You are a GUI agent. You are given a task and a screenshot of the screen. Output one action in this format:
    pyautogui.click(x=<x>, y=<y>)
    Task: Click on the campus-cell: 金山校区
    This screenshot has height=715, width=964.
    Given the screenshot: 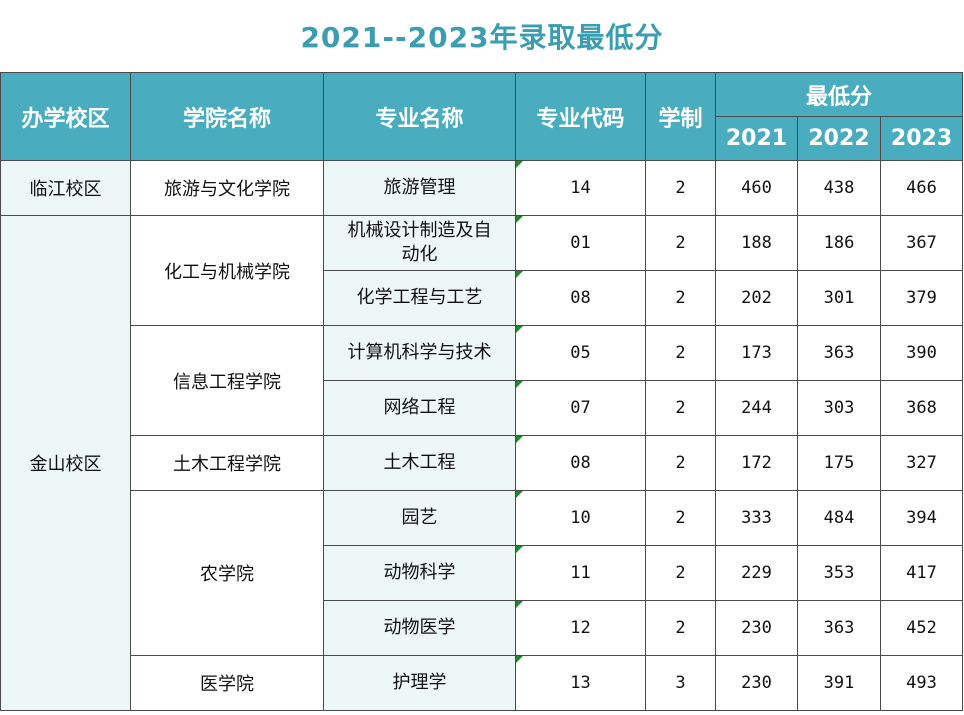 What is the action you would take?
    pyautogui.click(x=65, y=463)
    